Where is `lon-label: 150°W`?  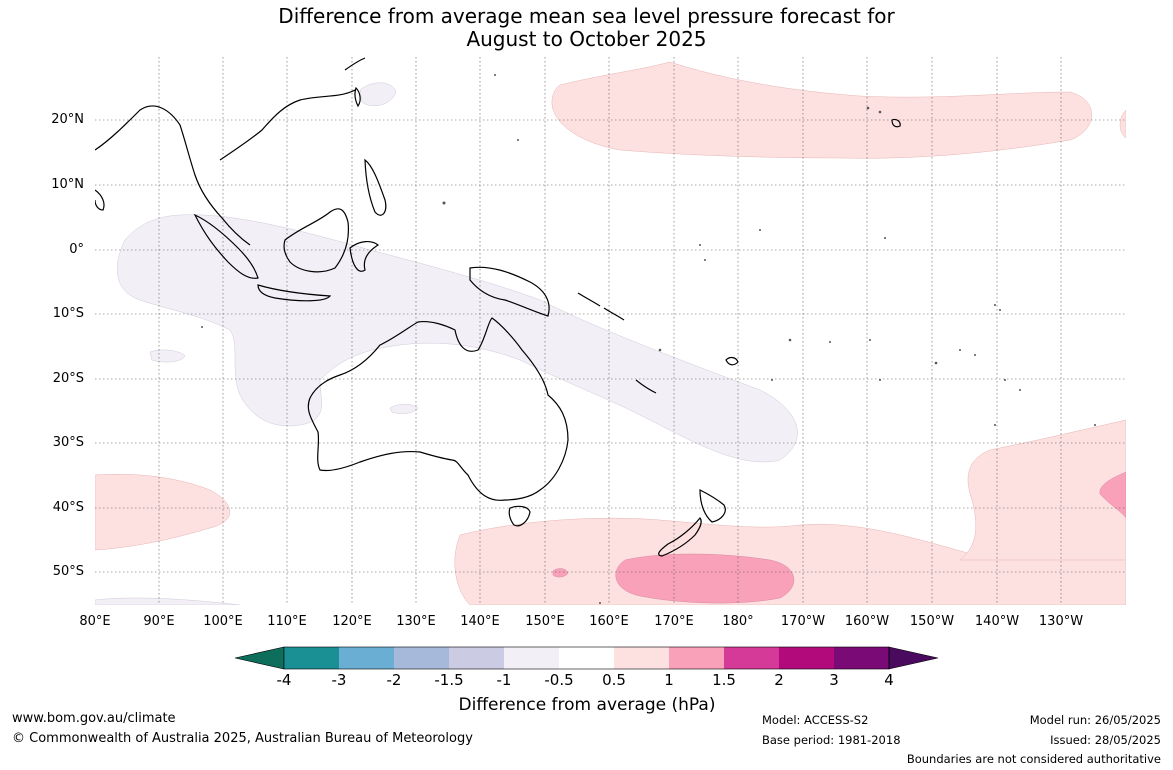
lon-label: 150°W is located at coordinates (932, 621).